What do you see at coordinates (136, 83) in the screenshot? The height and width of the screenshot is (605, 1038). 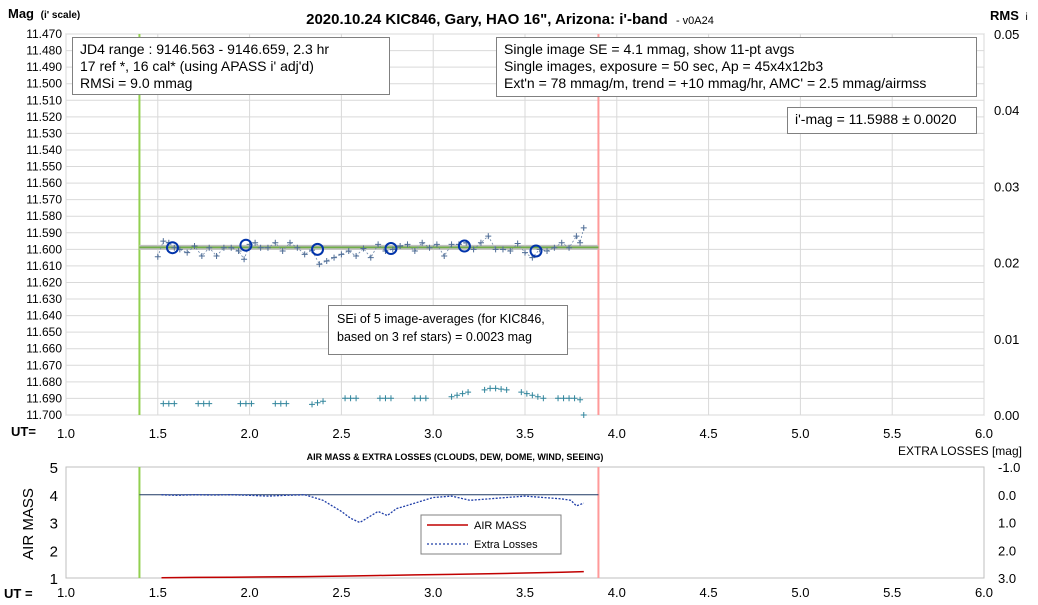 I see `rmsi-text: RMSi = 9.0 mmag` at bounding box center [136, 83].